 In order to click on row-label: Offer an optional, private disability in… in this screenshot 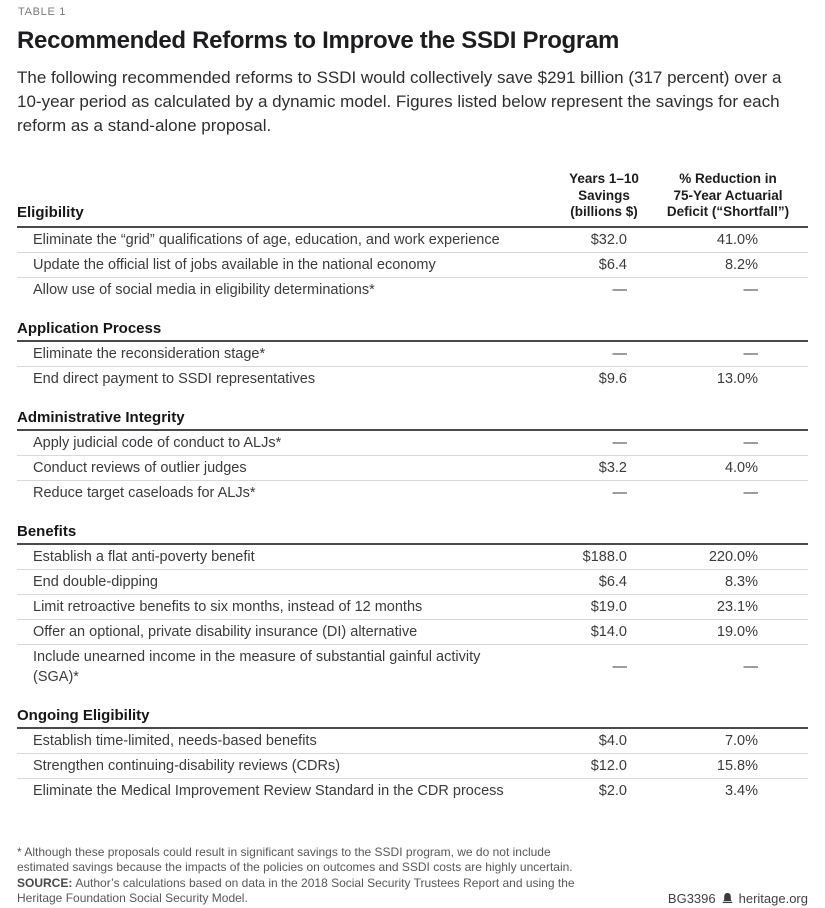, I will do `click(225, 631)`.